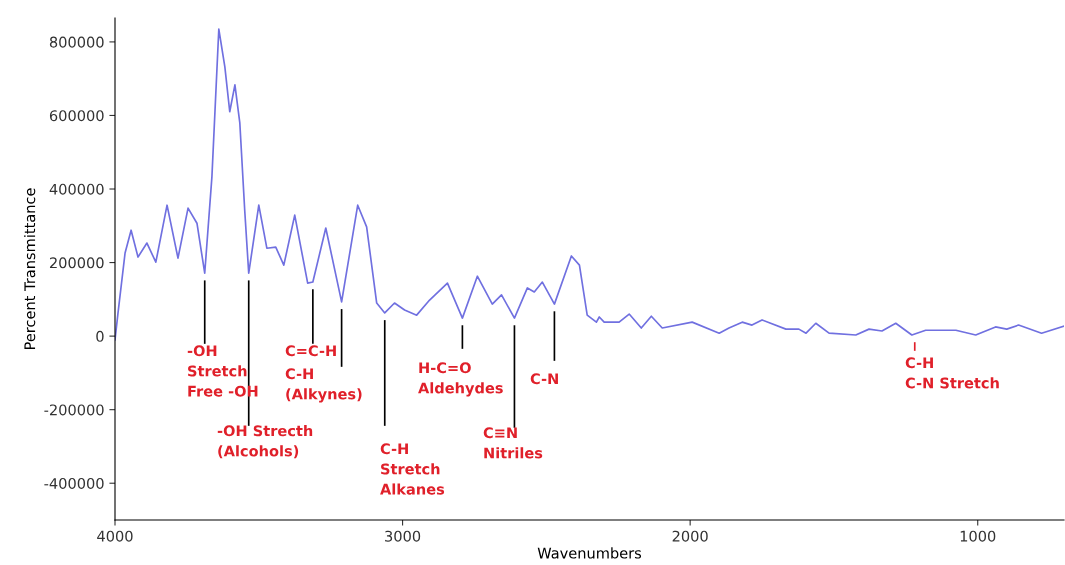 This screenshot has height=565, width=1065. What do you see at coordinates (310, 351) in the screenshot?
I see `annotation: C=C-H` at bounding box center [310, 351].